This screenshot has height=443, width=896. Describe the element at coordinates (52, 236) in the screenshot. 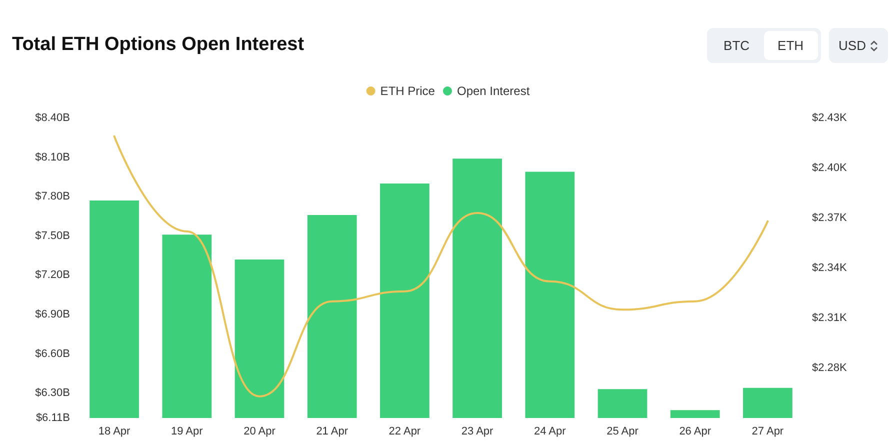

I see `y-tick-label: $7.50B` at that location.